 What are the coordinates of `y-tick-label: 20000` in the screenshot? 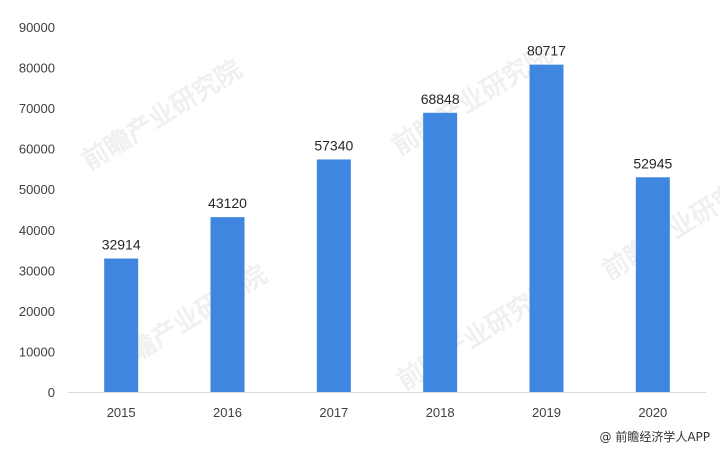 It's located at (37, 311).